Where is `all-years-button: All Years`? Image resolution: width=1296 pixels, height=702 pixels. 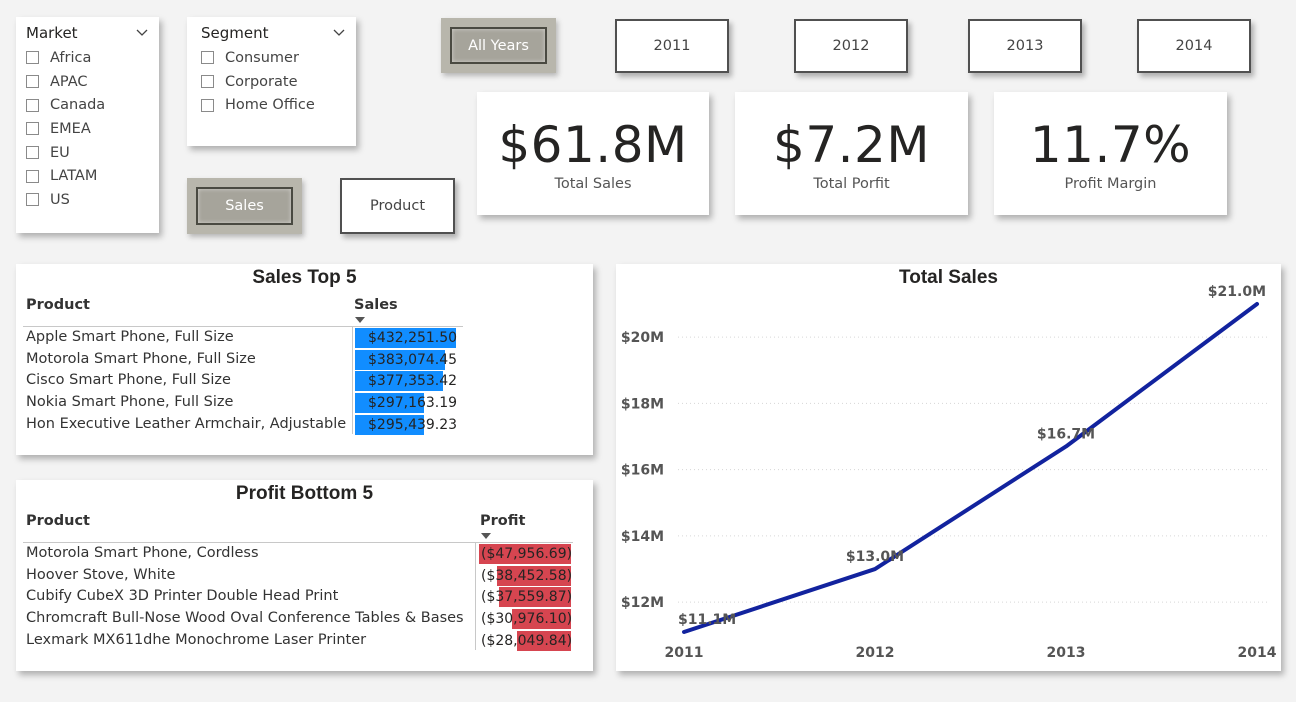
all-years-button: All Years is located at coordinates (498, 45).